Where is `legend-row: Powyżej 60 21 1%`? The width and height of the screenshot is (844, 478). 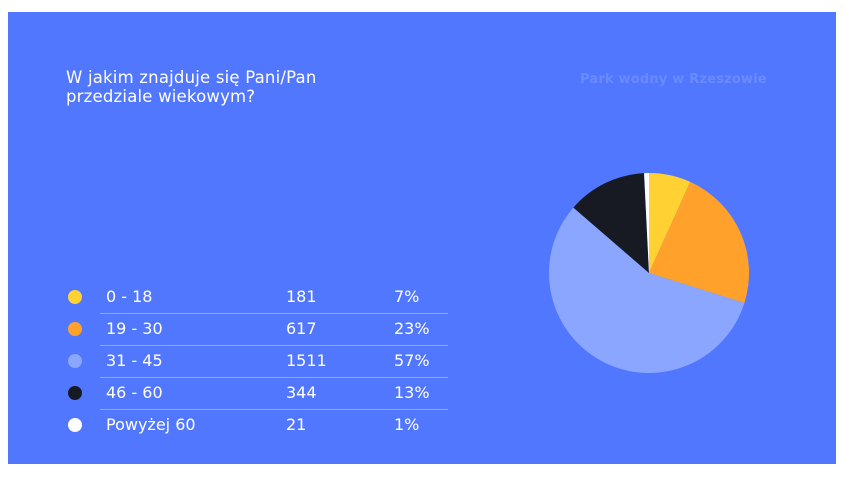 legend-row: Powyżej 60 21 1% is located at coordinates (258, 426).